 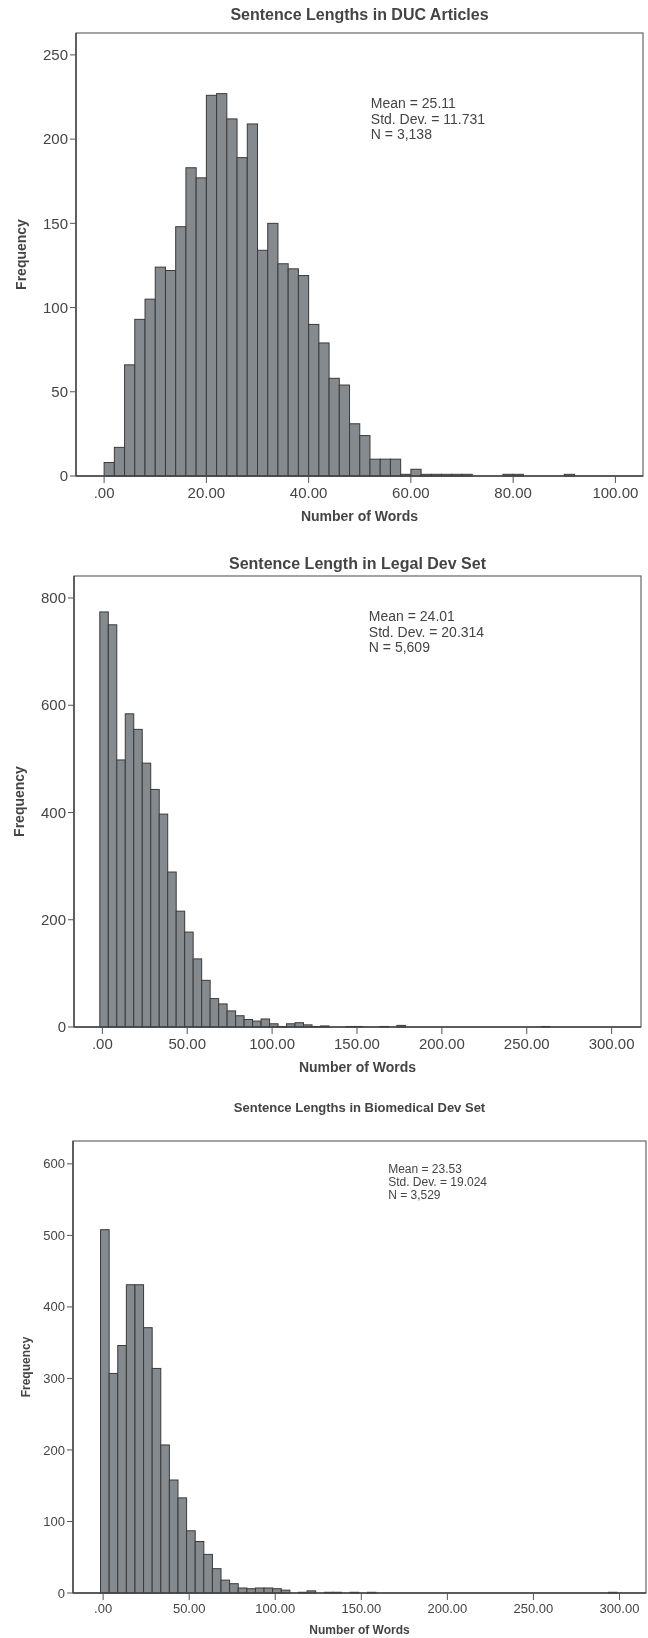 What do you see at coordinates (413, 103) in the screenshot?
I see `annotation: Mean = 25.11` at bounding box center [413, 103].